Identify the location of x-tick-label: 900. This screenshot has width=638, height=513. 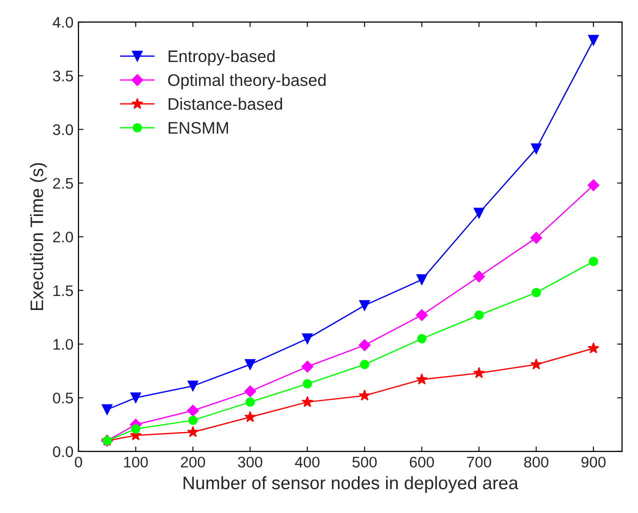
(593, 462).